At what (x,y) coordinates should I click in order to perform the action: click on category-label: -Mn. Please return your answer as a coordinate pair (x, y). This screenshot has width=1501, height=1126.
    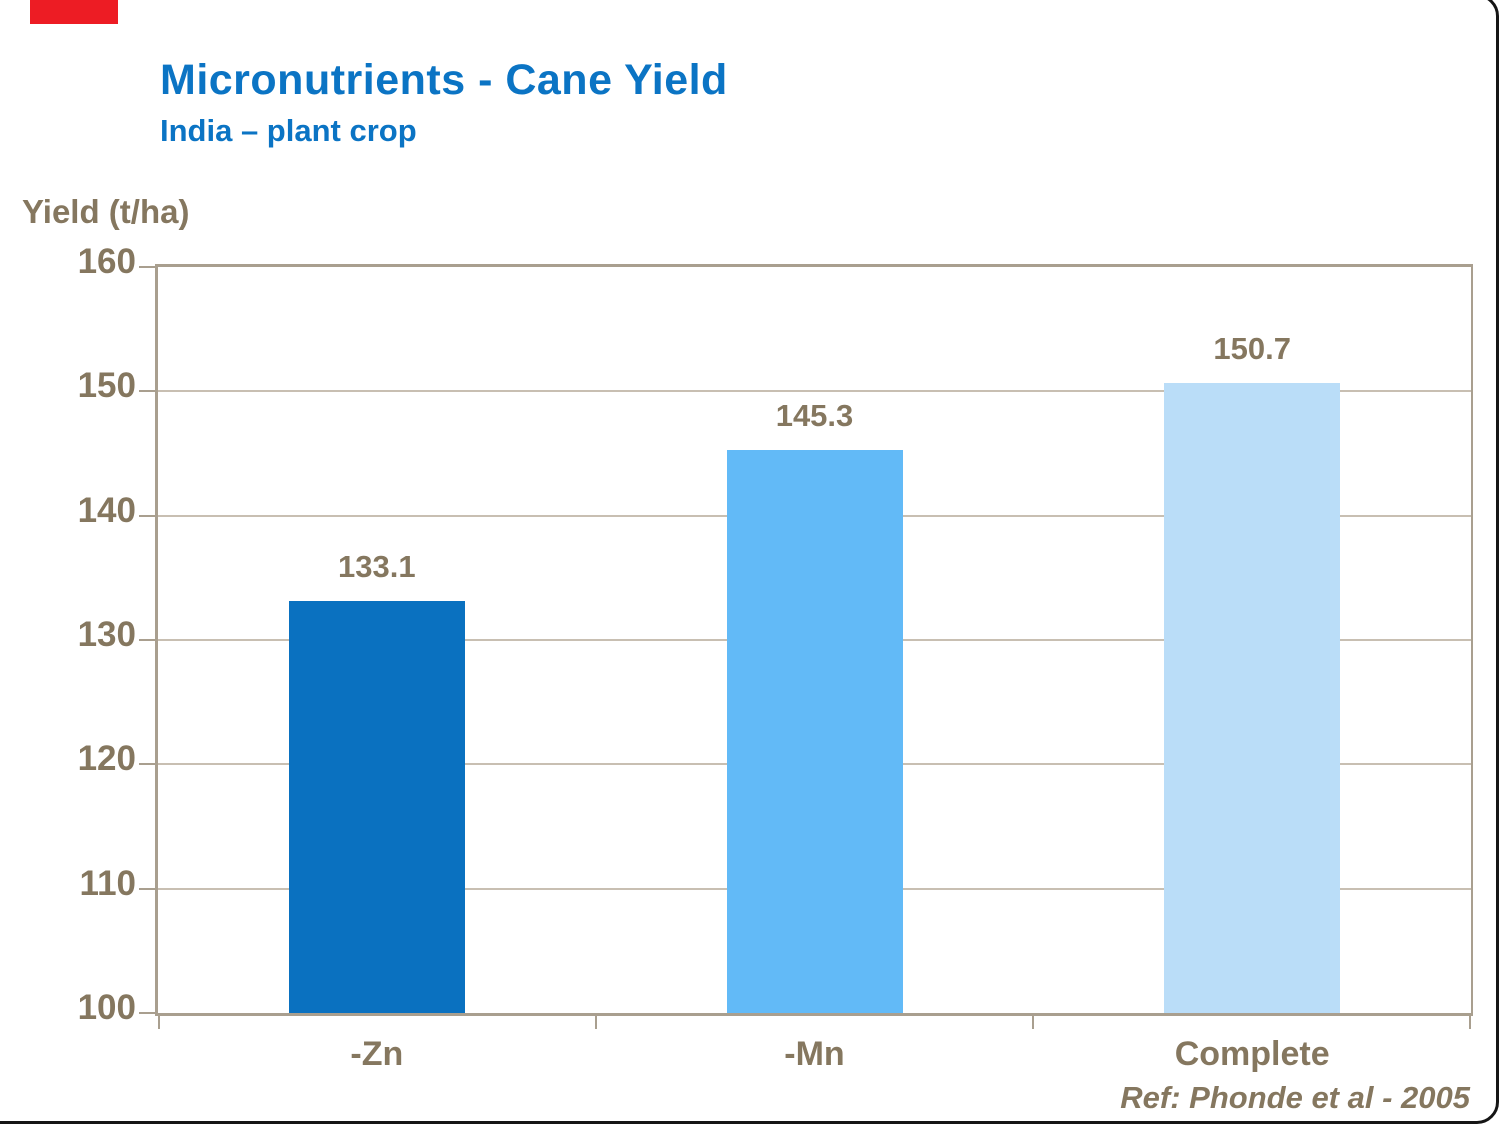
    Looking at the image, I should click on (814, 1054).